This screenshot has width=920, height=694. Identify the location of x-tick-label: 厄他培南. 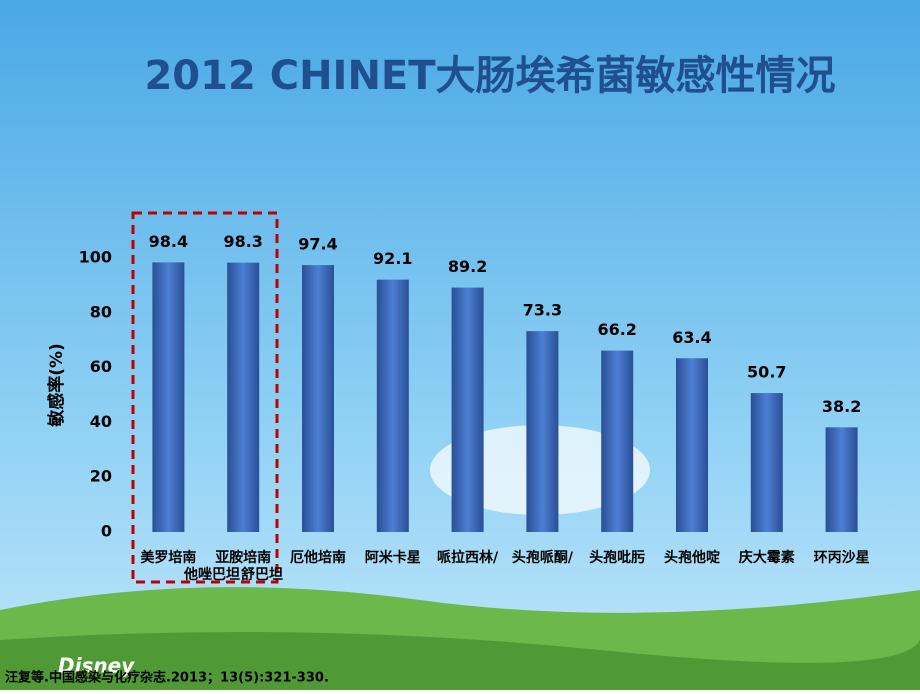
(318, 557).